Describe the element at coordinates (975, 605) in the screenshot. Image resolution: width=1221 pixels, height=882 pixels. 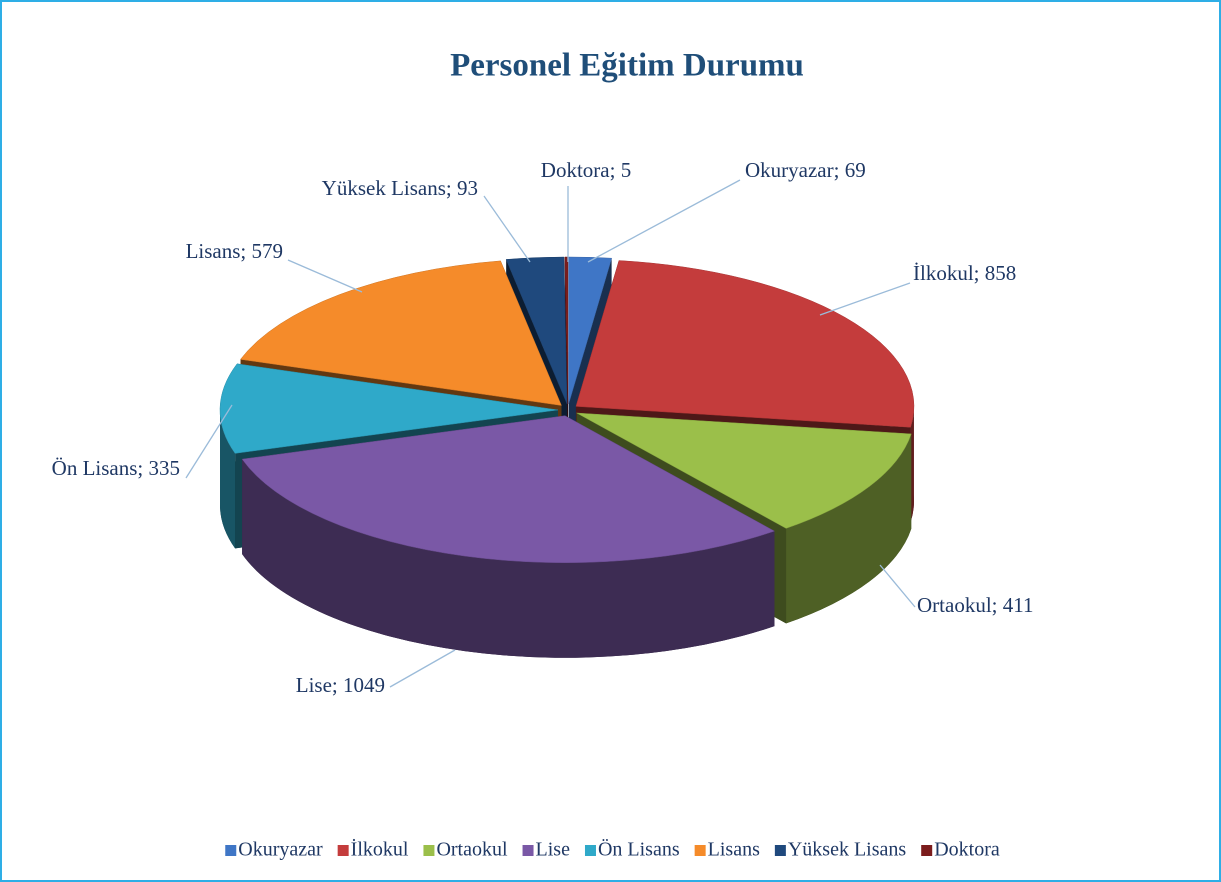
I see `data-label: Ortaokul; 411` at that location.